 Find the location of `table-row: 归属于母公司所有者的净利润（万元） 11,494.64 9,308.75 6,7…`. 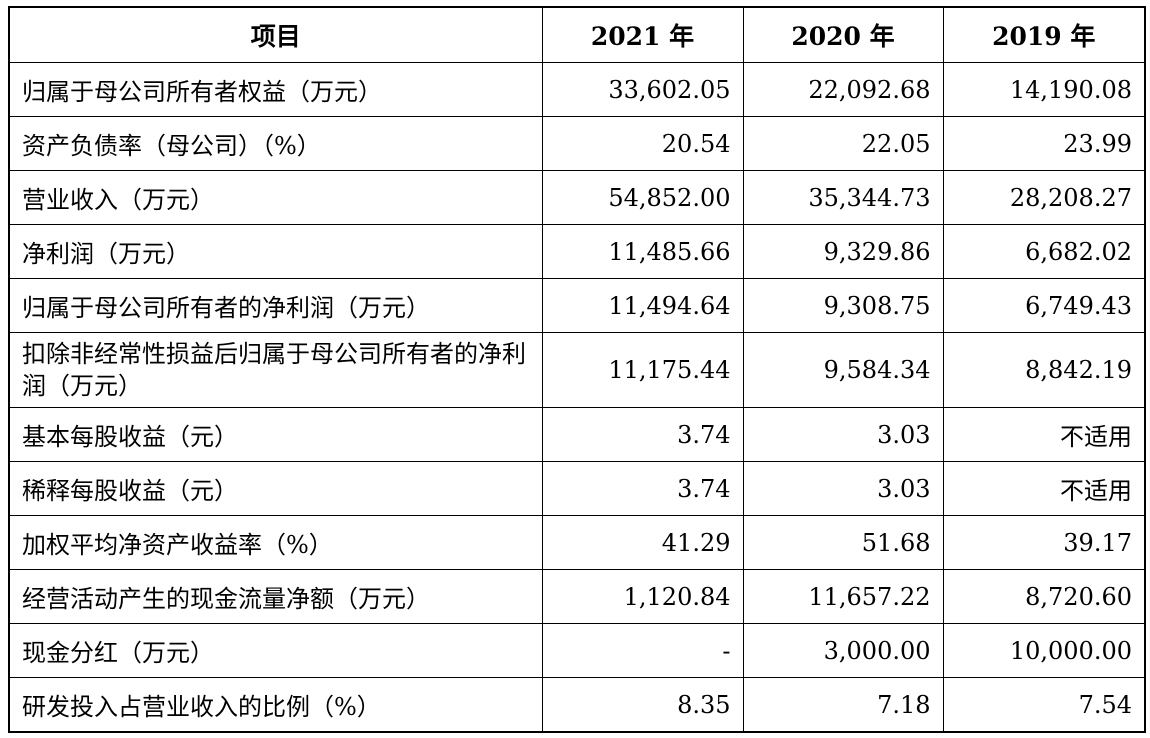

table-row: 归属于母公司所有者的净利润（万元） 11,494.64 9,308.75 6,7… is located at coordinates (577, 305).